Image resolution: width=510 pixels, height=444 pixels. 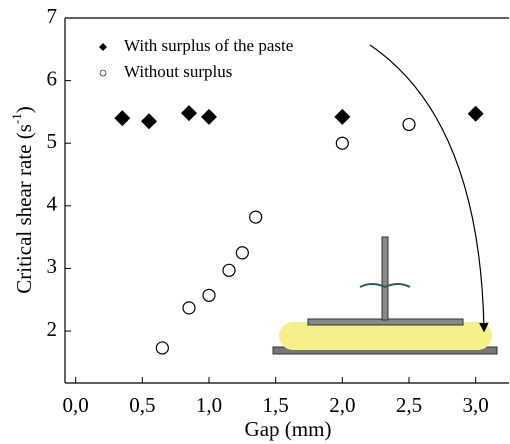 What do you see at coordinates (24, 109) in the screenshot?
I see `y-label-end: )` at bounding box center [24, 109].